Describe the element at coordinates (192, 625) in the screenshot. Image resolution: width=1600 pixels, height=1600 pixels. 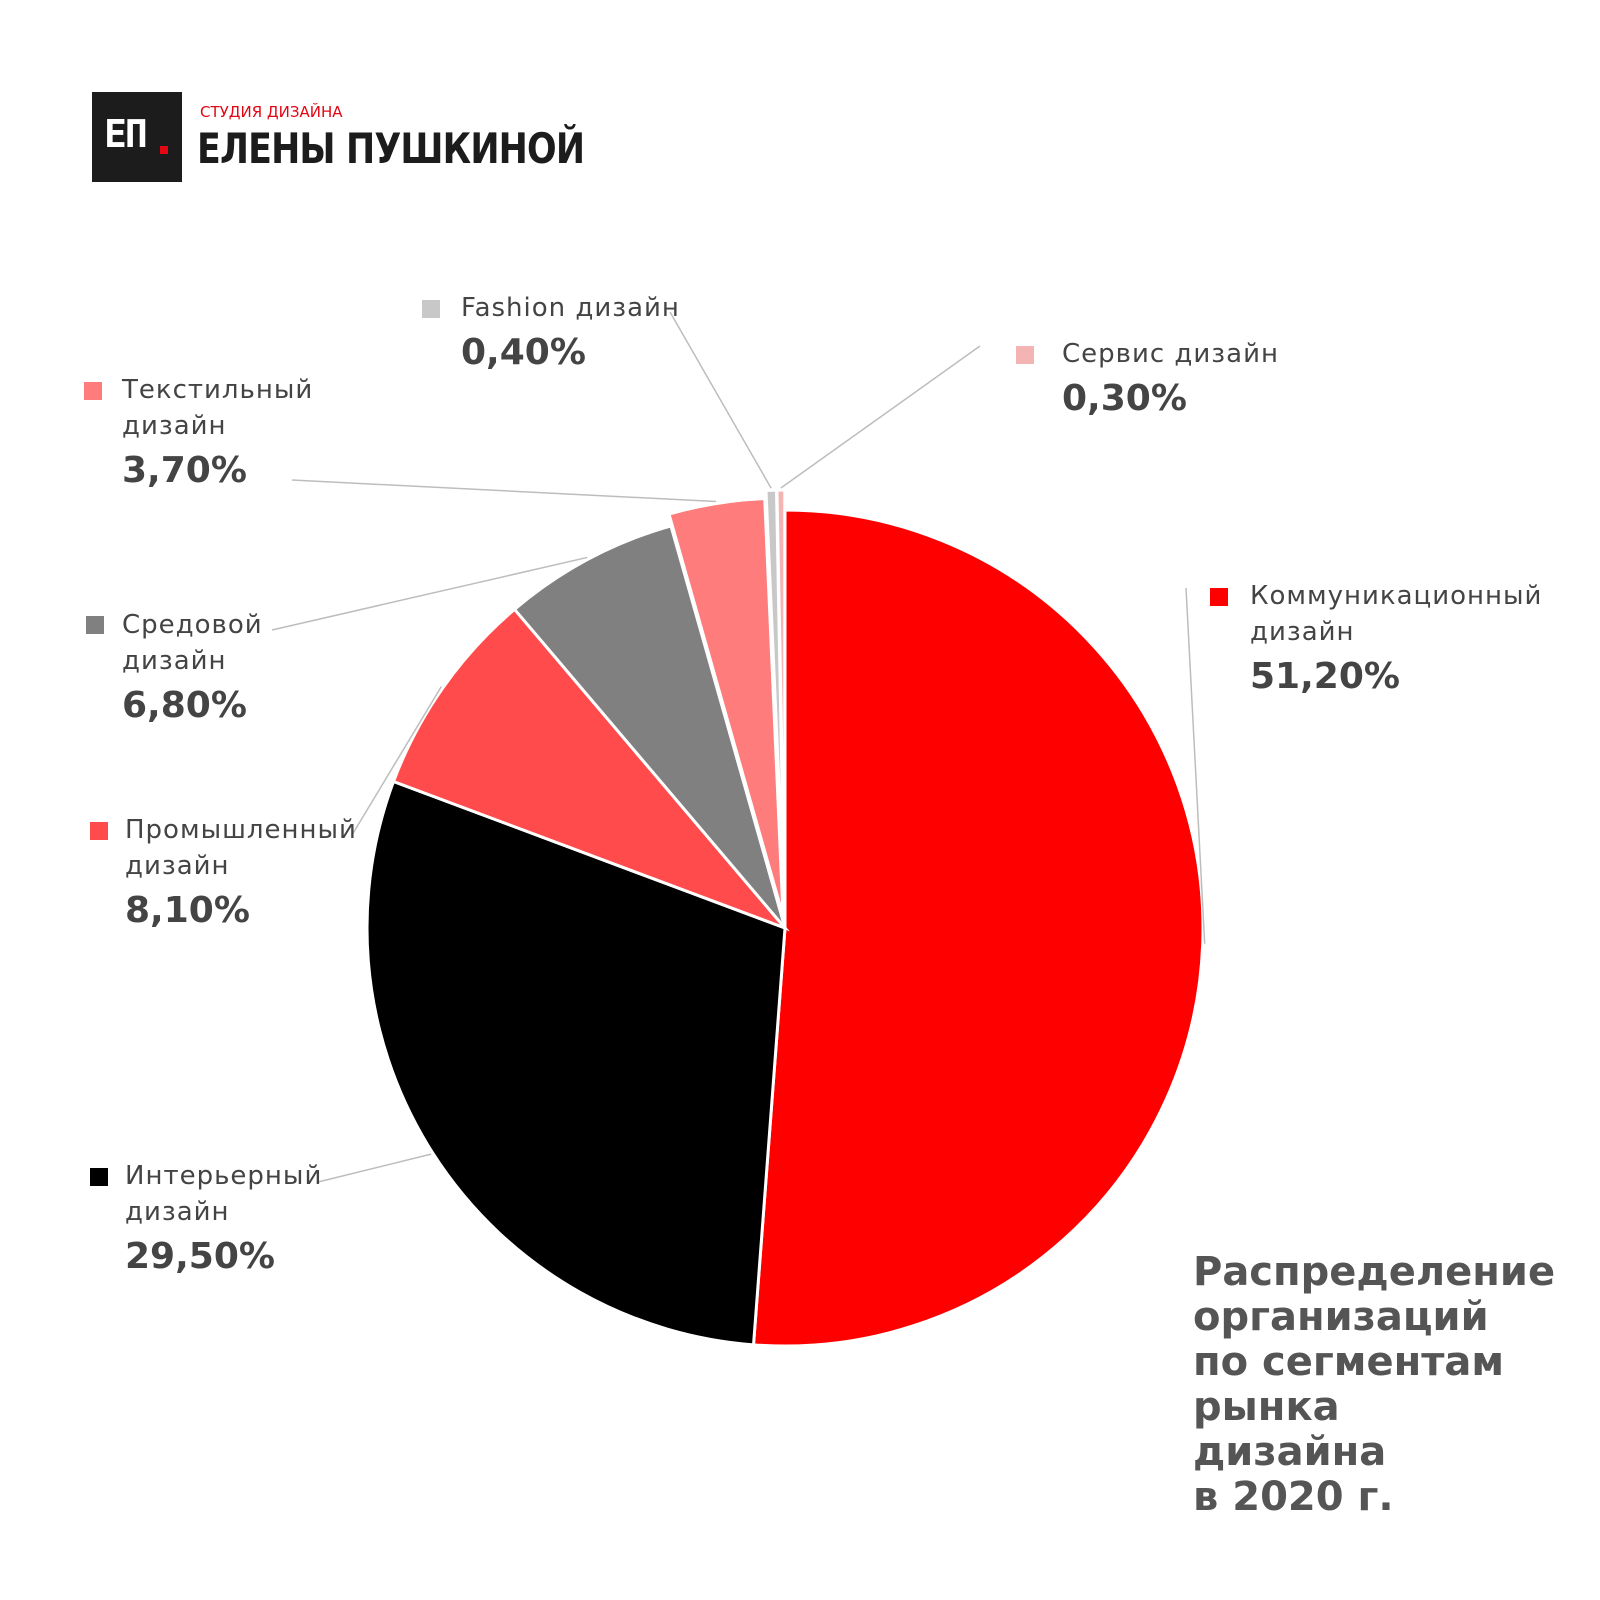
I see `slice-label-name: Средовой` at that location.